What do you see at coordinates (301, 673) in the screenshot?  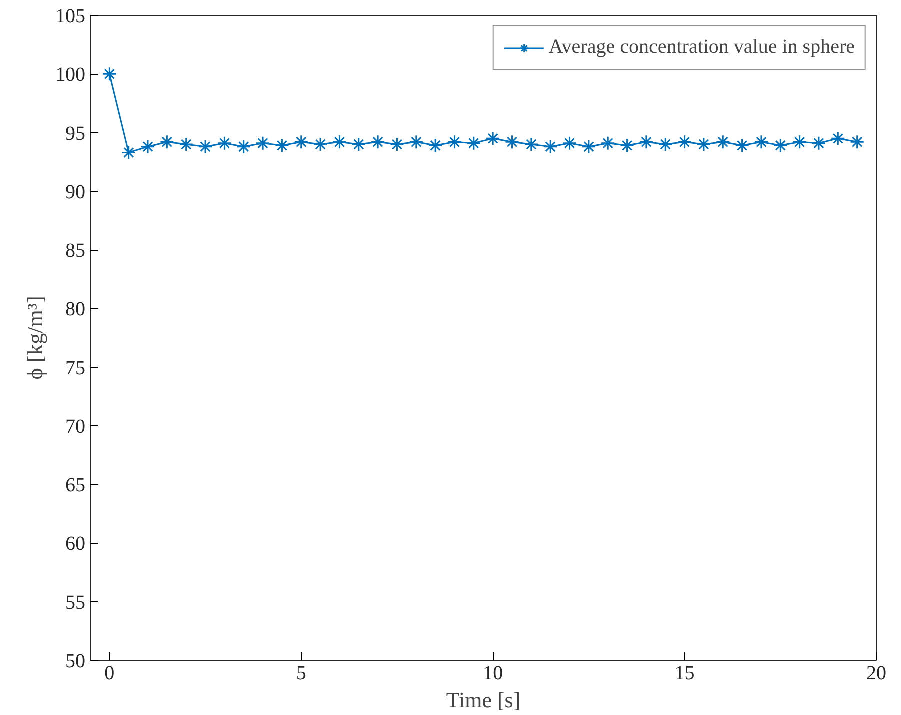 I see `x-tick-label: 5` at bounding box center [301, 673].